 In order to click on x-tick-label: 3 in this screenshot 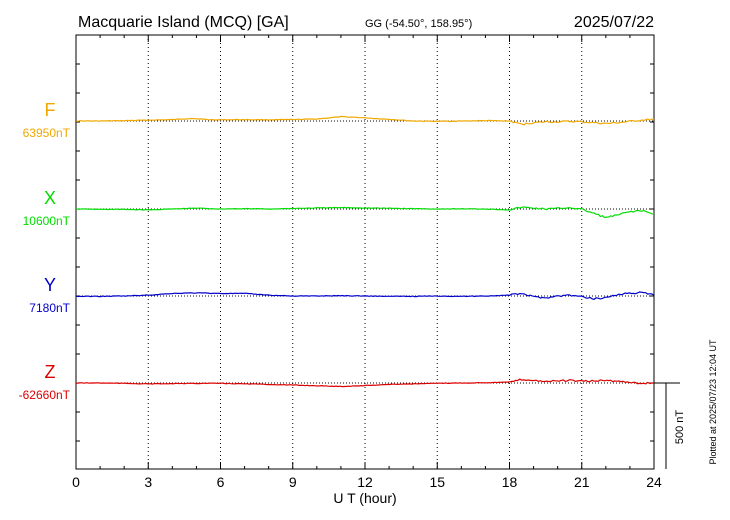, I will do `click(148, 482)`.